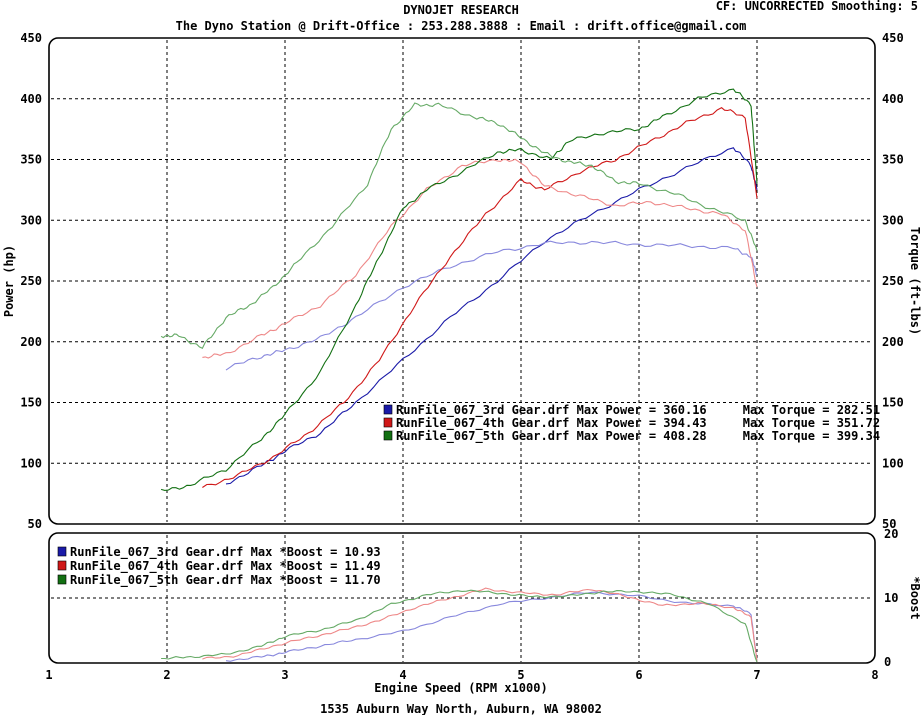 Image resolution: width=923 pixels, height=715 pixels. I want to click on boost-axis-label: *Boost, so click(915, 597).